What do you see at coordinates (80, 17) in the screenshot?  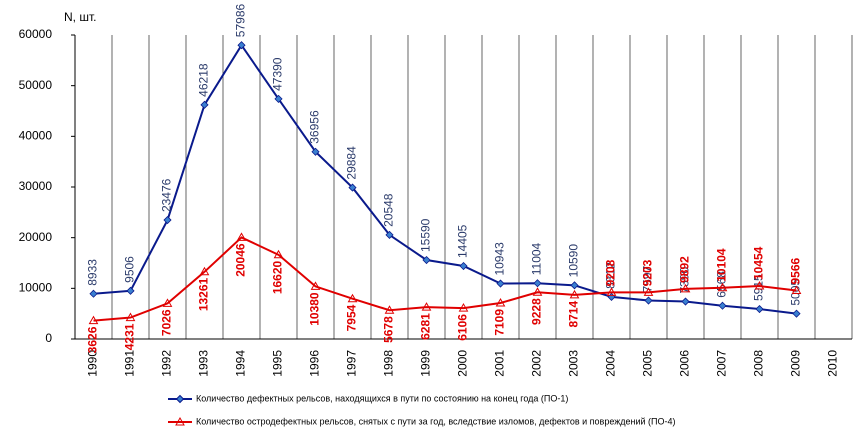 I see `y-axis-label: N, шт.` at bounding box center [80, 17].